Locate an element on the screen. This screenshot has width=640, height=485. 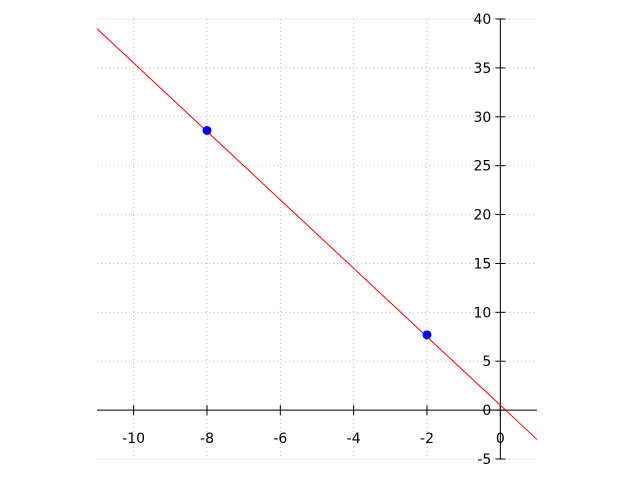
x-tick-label: -8 is located at coordinates (207, 439).